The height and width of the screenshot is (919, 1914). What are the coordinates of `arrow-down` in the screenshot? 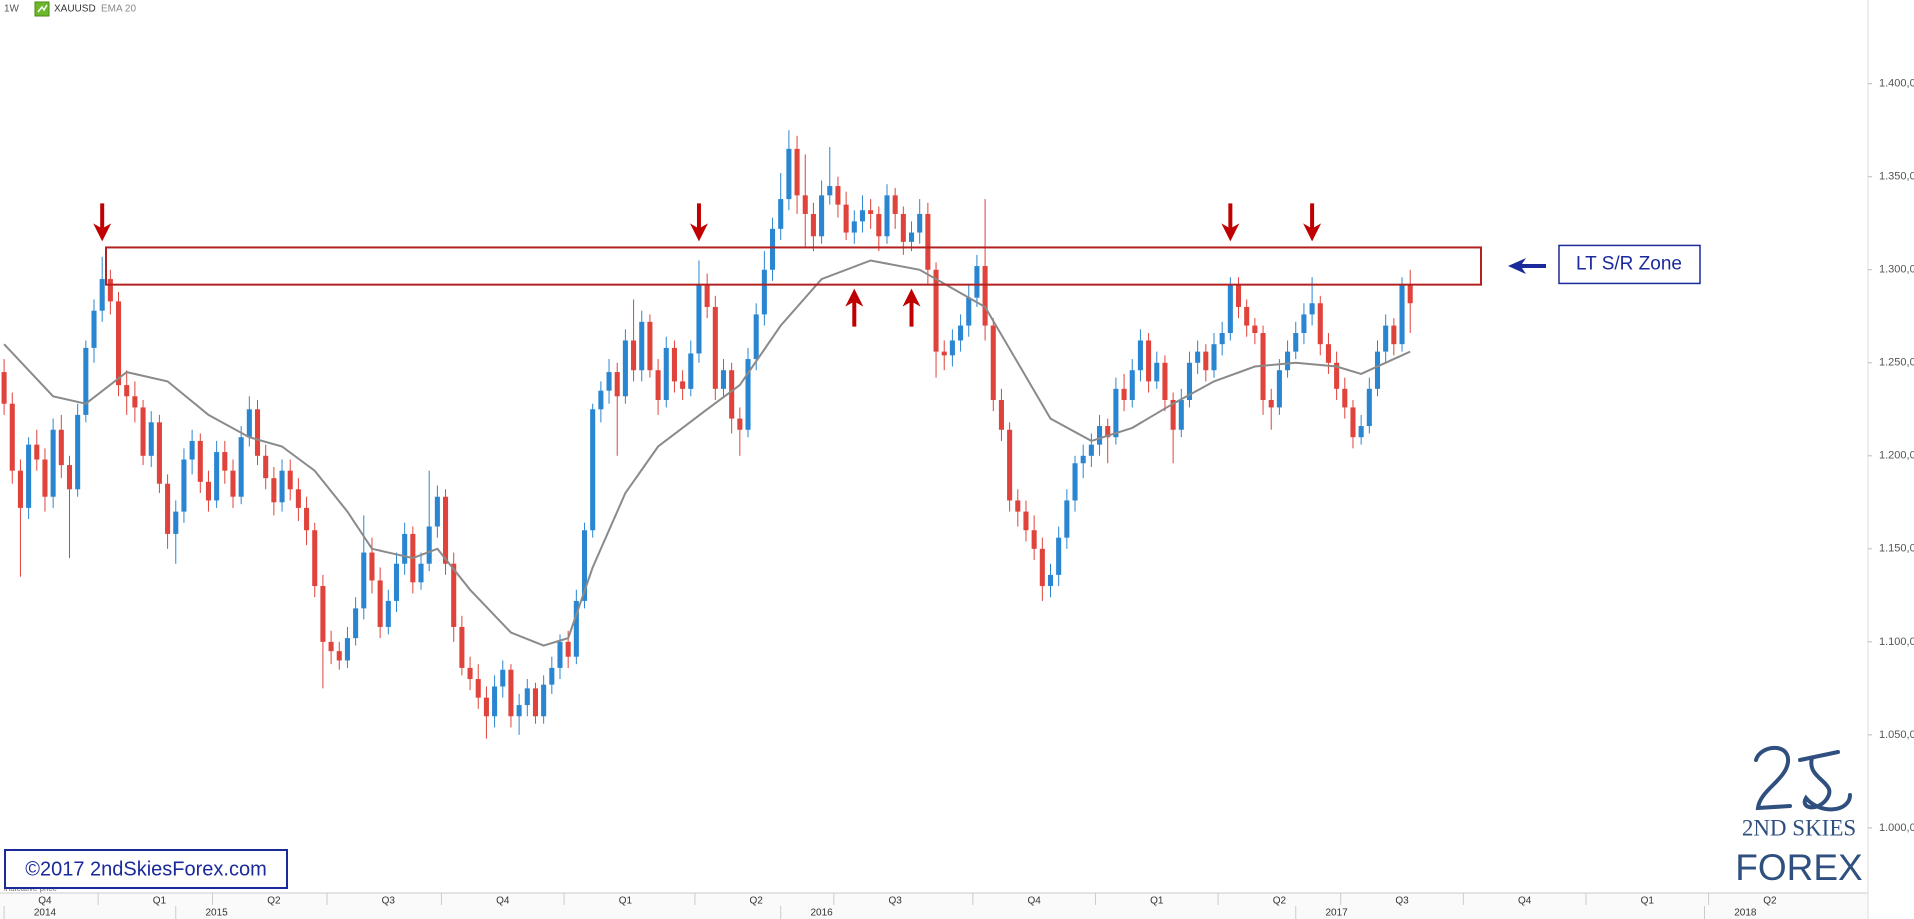 It's located at (102, 222).